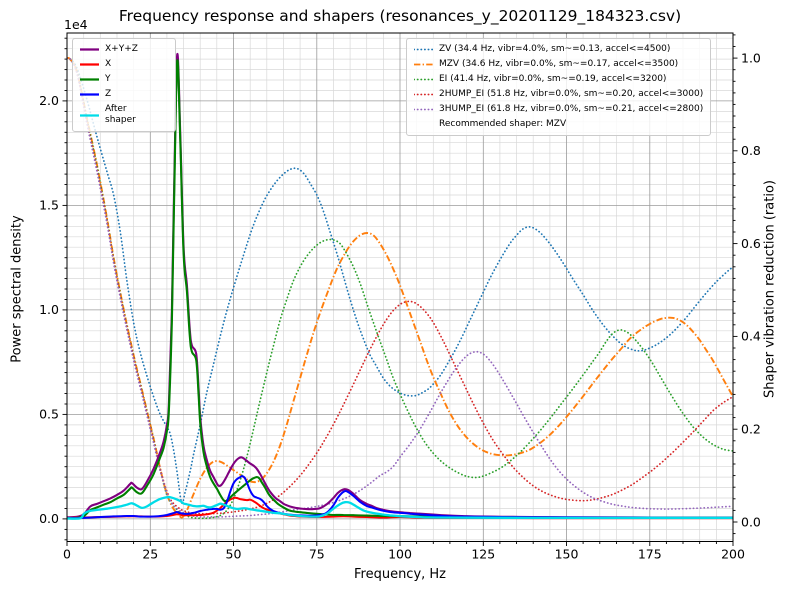  I want to click on x-tick-label: 50, so click(234, 554).